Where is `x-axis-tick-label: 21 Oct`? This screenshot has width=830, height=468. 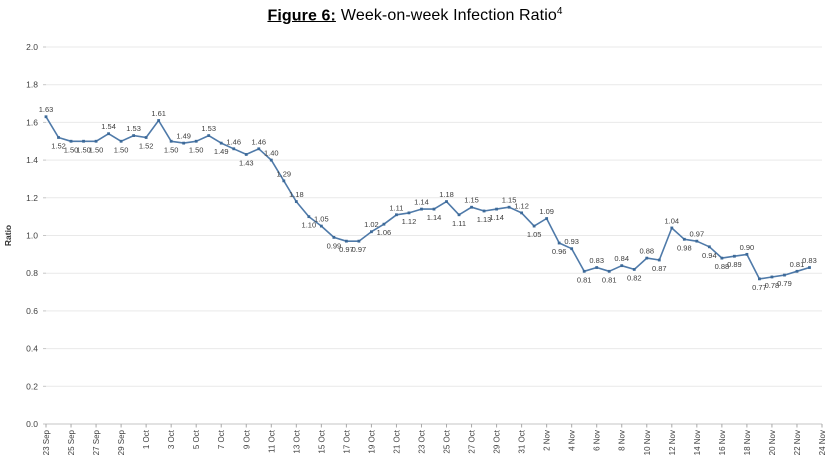
x-axis-tick-label: 21 Oct is located at coordinates (396, 441).